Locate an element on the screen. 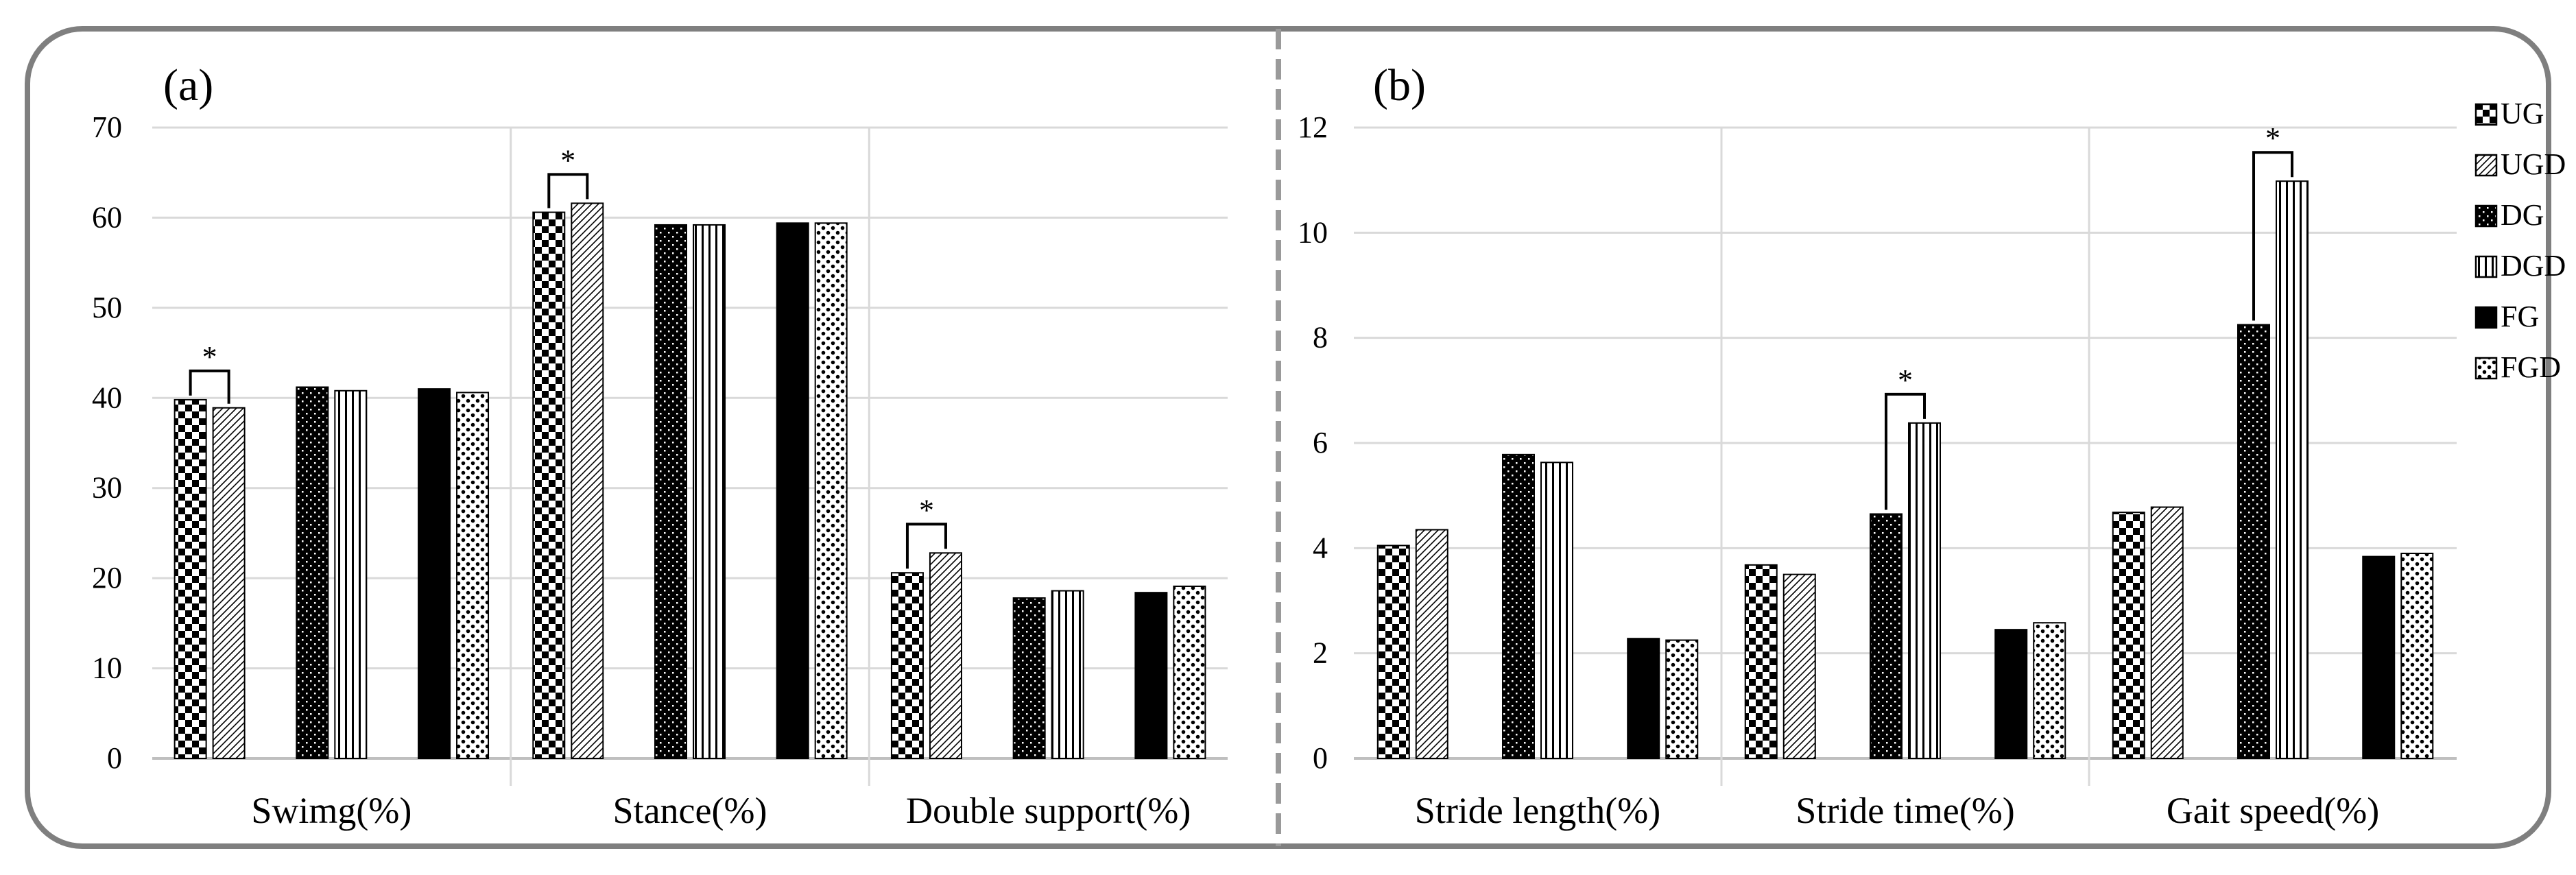 The image size is (2576, 875). bar-fg-gait-speed is located at coordinates (2379, 657).